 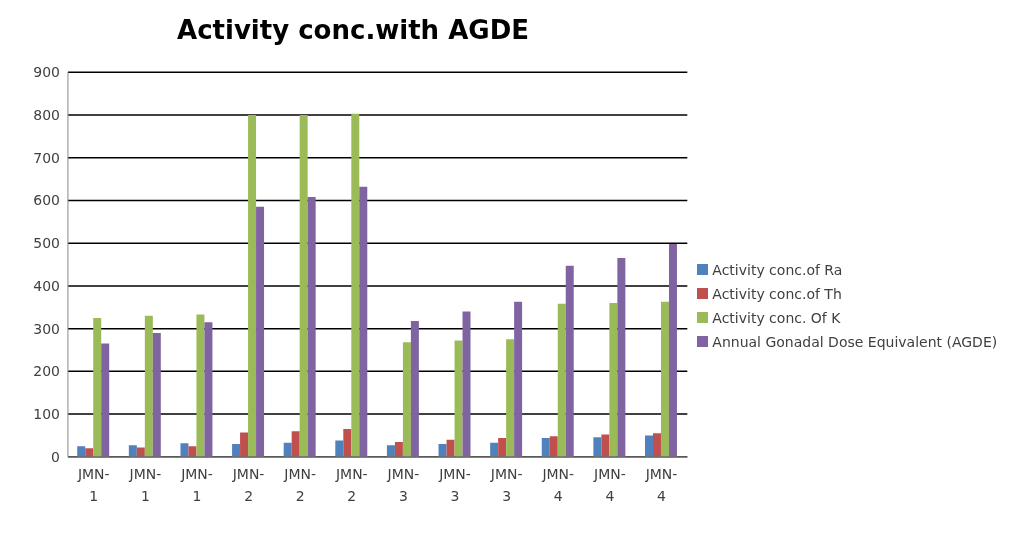 I want to click on y-tick-label: 0, so click(x=55, y=456).